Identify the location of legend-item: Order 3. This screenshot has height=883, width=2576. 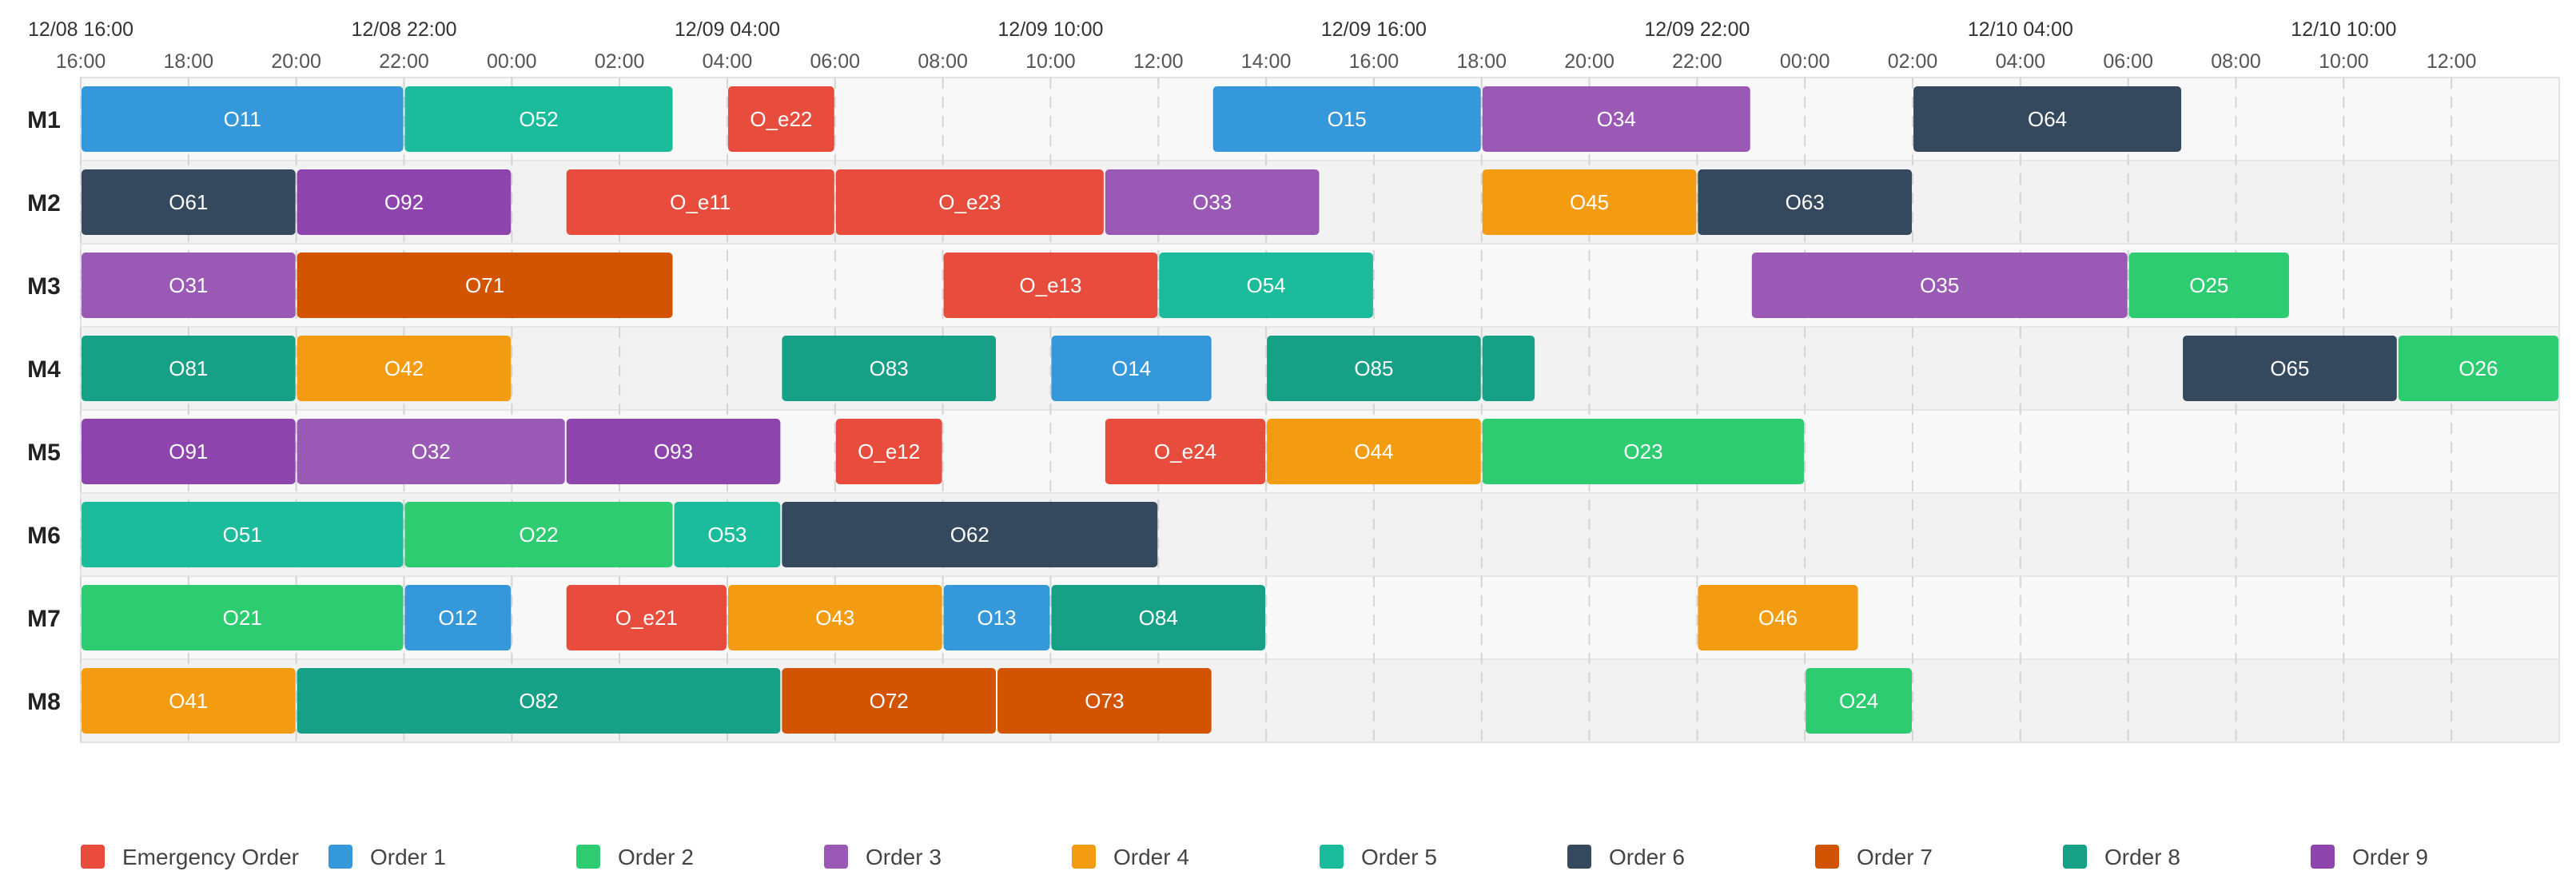
(883, 857).